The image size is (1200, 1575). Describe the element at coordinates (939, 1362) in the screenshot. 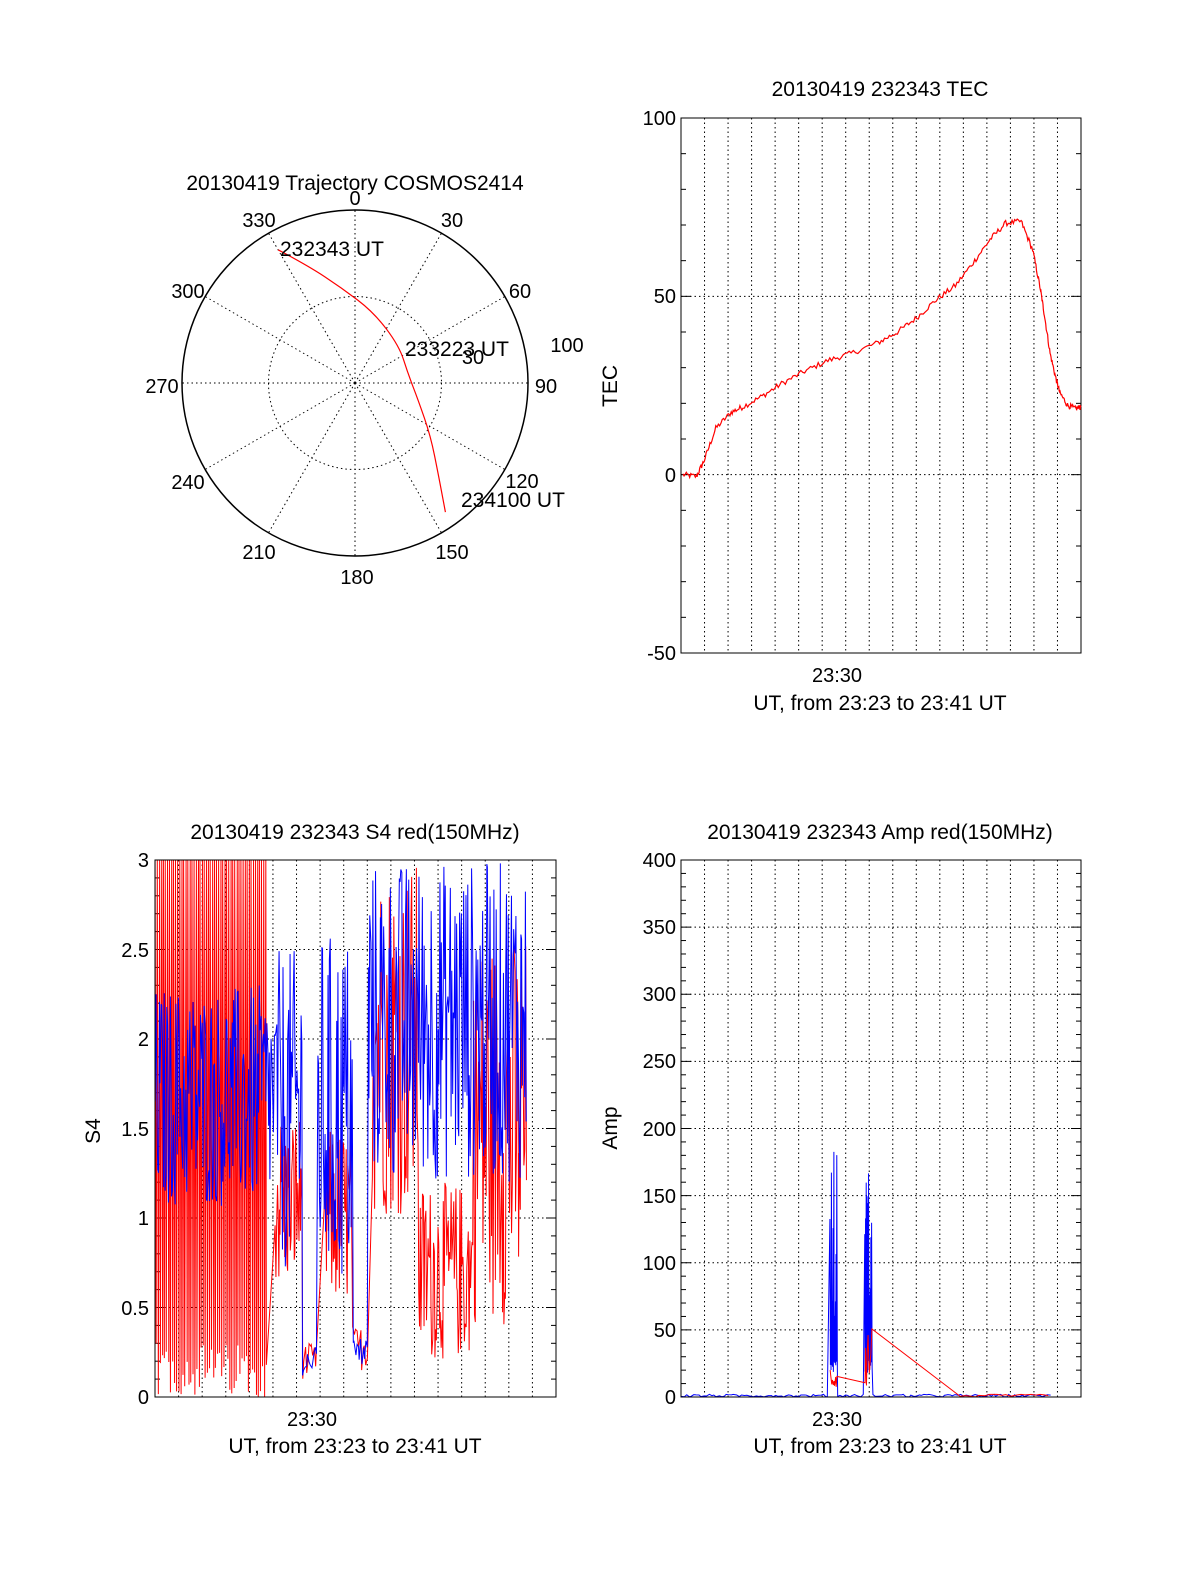

I see `amp-red-line` at that location.